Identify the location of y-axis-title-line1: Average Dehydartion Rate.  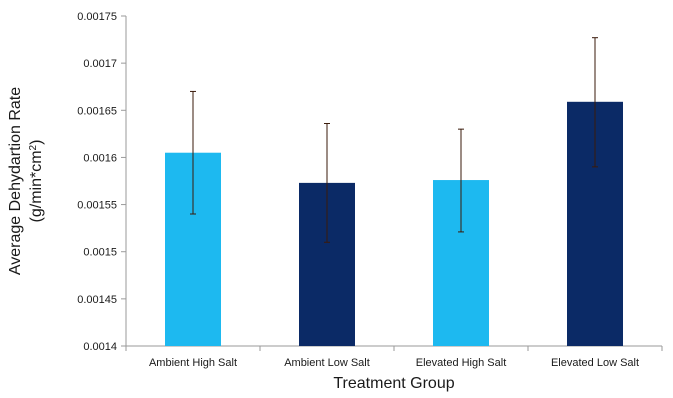
(15, 181).